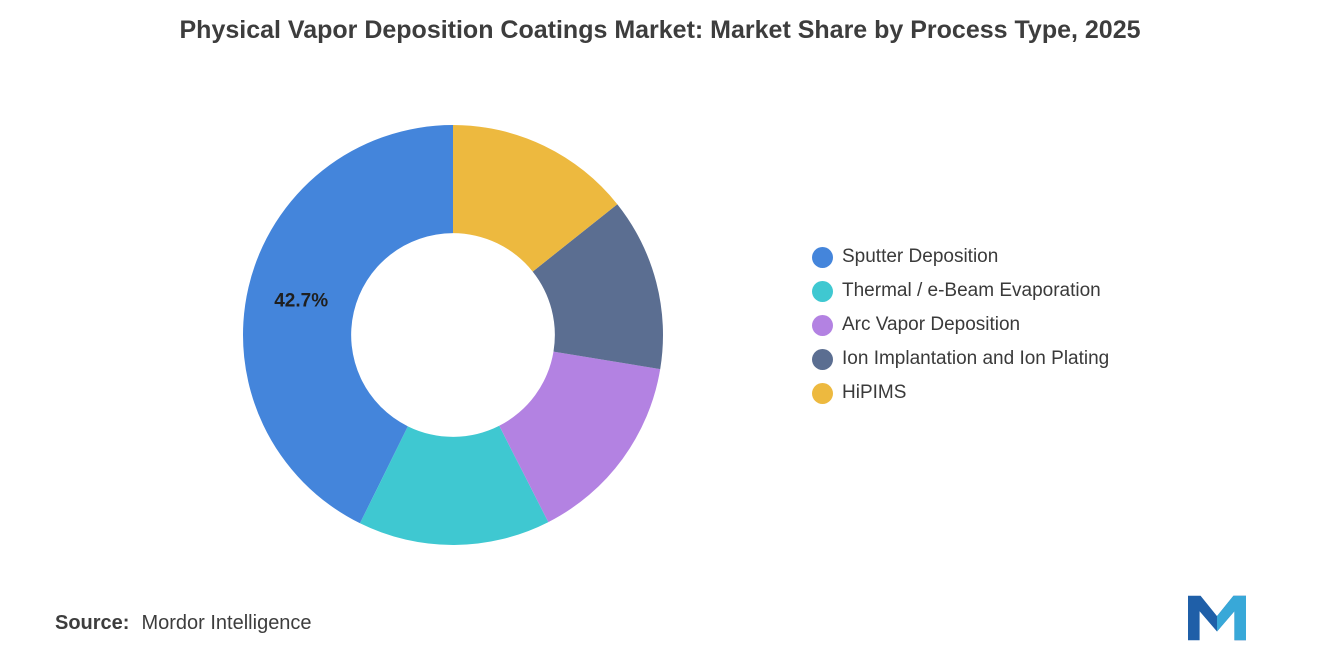 The image size is (1320, 665). What do you see at coordinates (931, 324) in the screenshot?
I see `legend-label: Arc Vapor Deposition` at bounding box center [931, 324].